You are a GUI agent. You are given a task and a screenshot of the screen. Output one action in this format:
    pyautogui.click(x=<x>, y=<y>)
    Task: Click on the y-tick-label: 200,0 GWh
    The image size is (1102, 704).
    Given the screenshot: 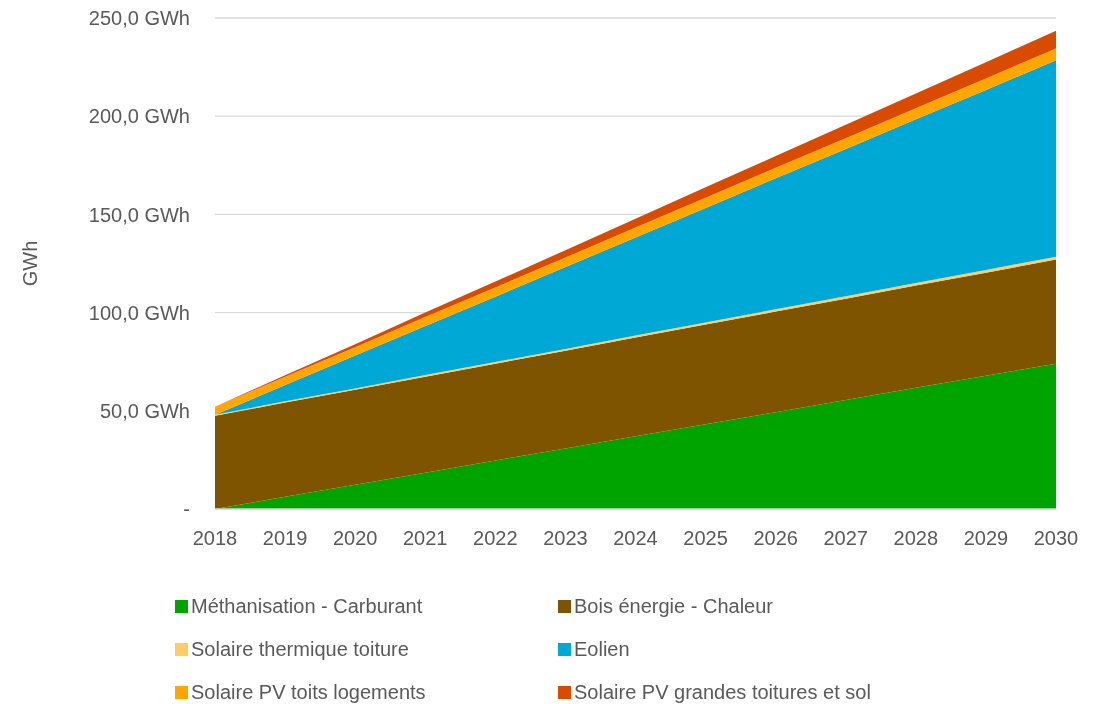 What is the action you would take?
    pyautogui.click(x=139, y=116)
    